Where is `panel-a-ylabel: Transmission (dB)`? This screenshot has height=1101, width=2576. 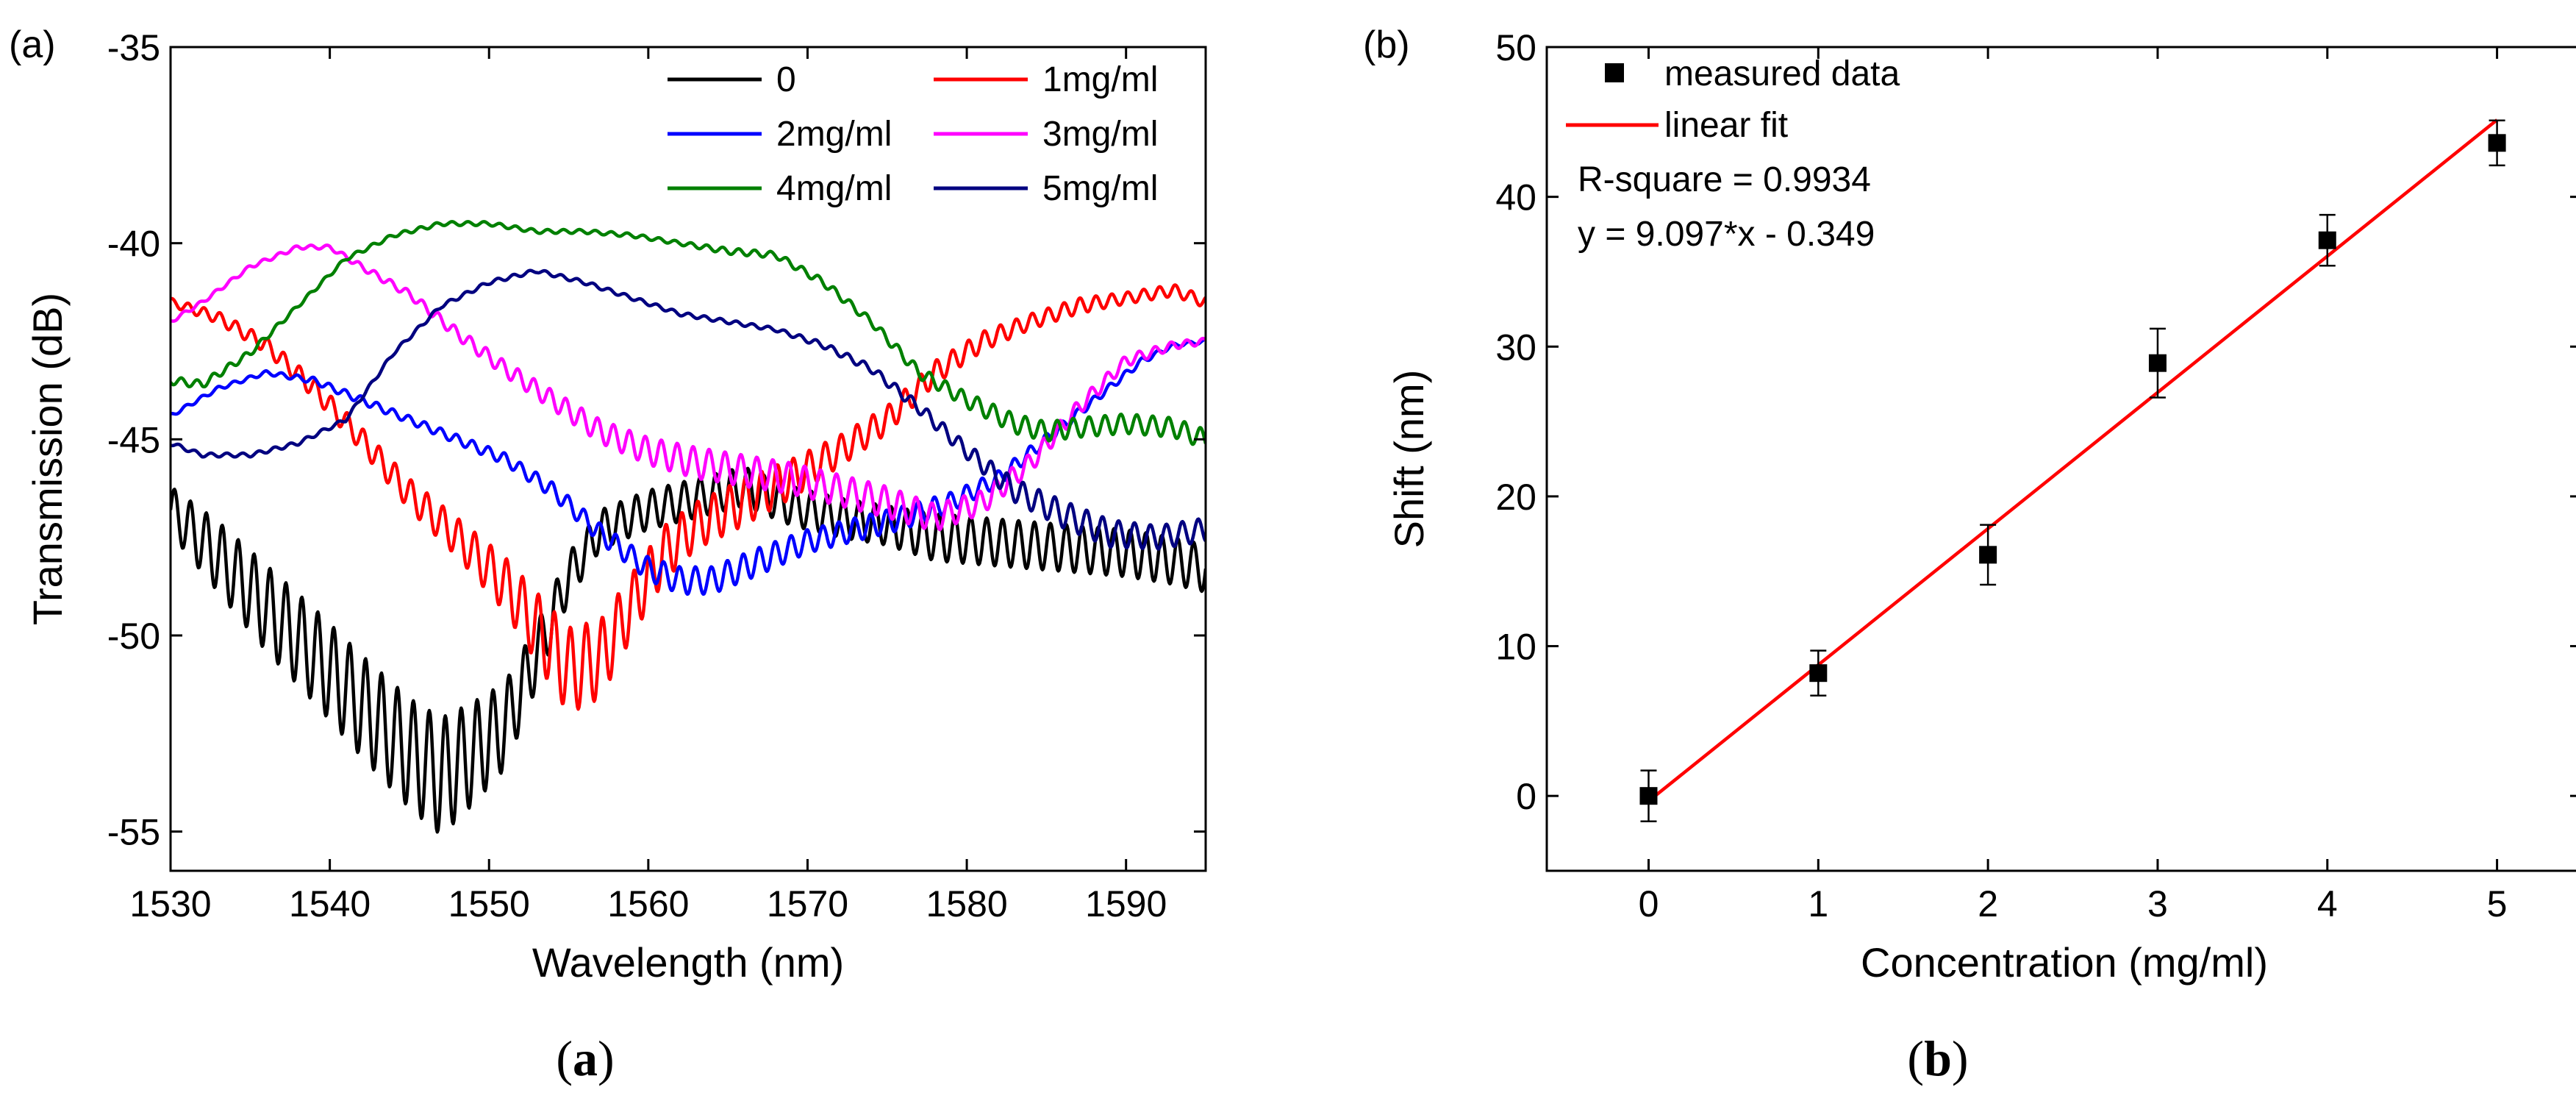 panel-a-ylabel: Transmission (dB) is located at coordinates (47, 459).